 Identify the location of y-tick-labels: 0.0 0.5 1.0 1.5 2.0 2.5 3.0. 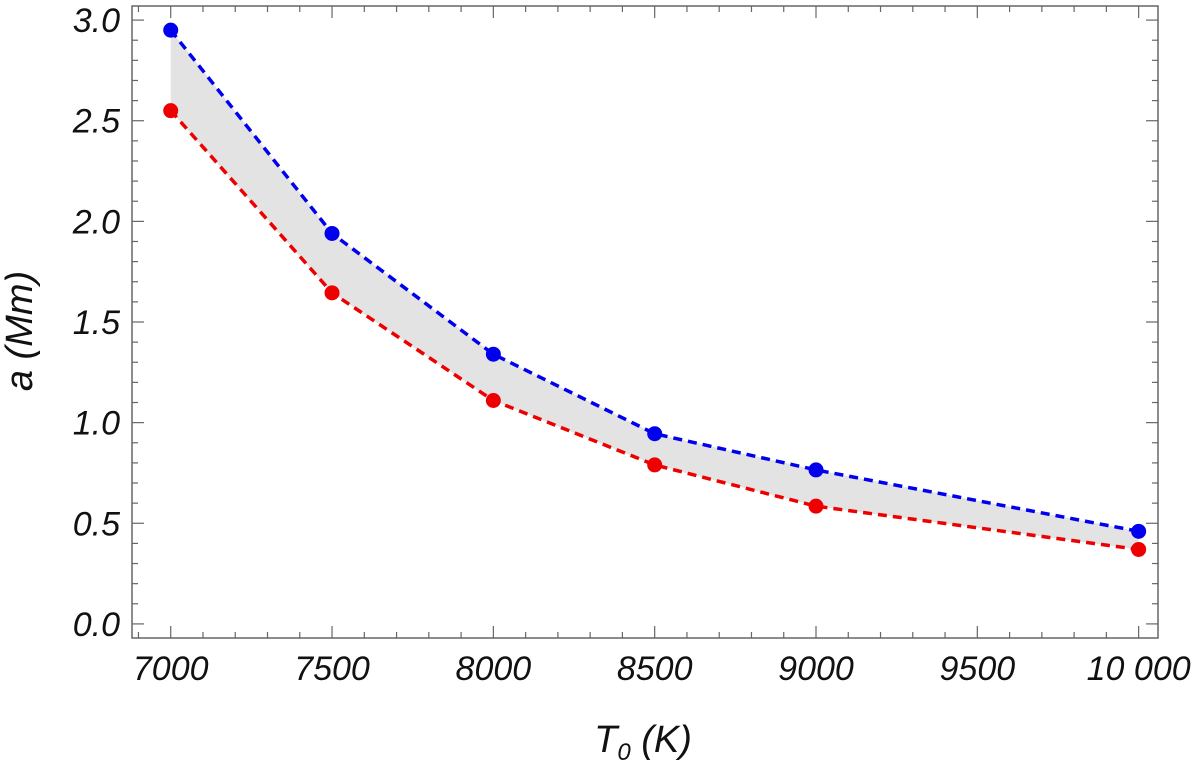
(96, 323).